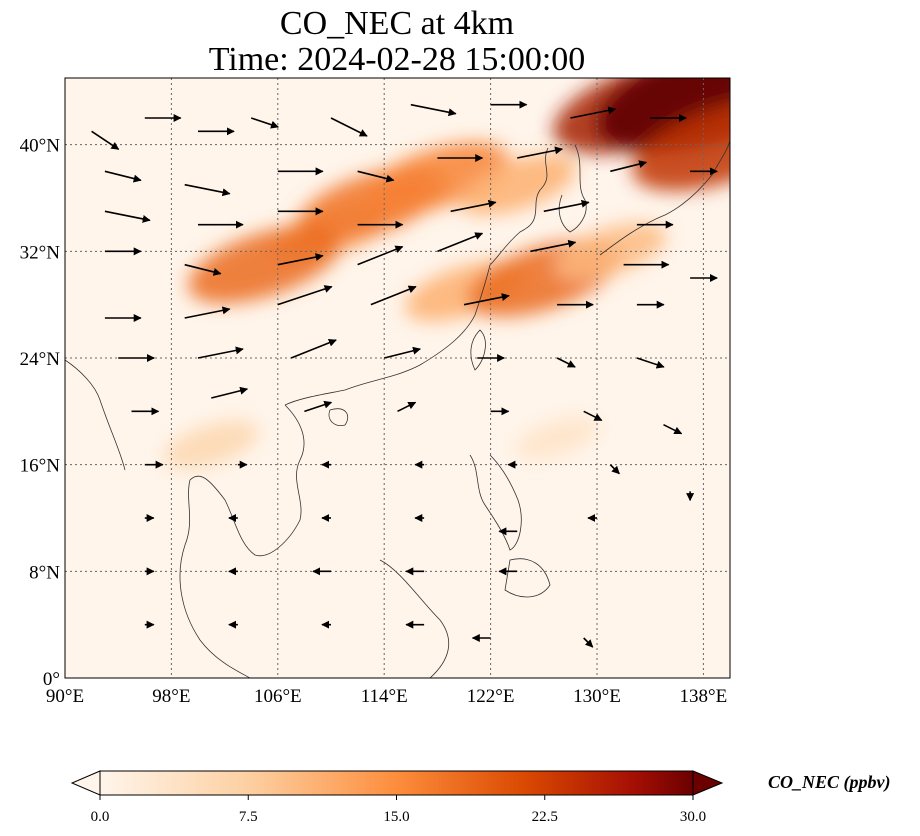 Image resolution: width=920 pixels, height=836 pixels. I want to click on coastline-mindanao, so click(527, 578).